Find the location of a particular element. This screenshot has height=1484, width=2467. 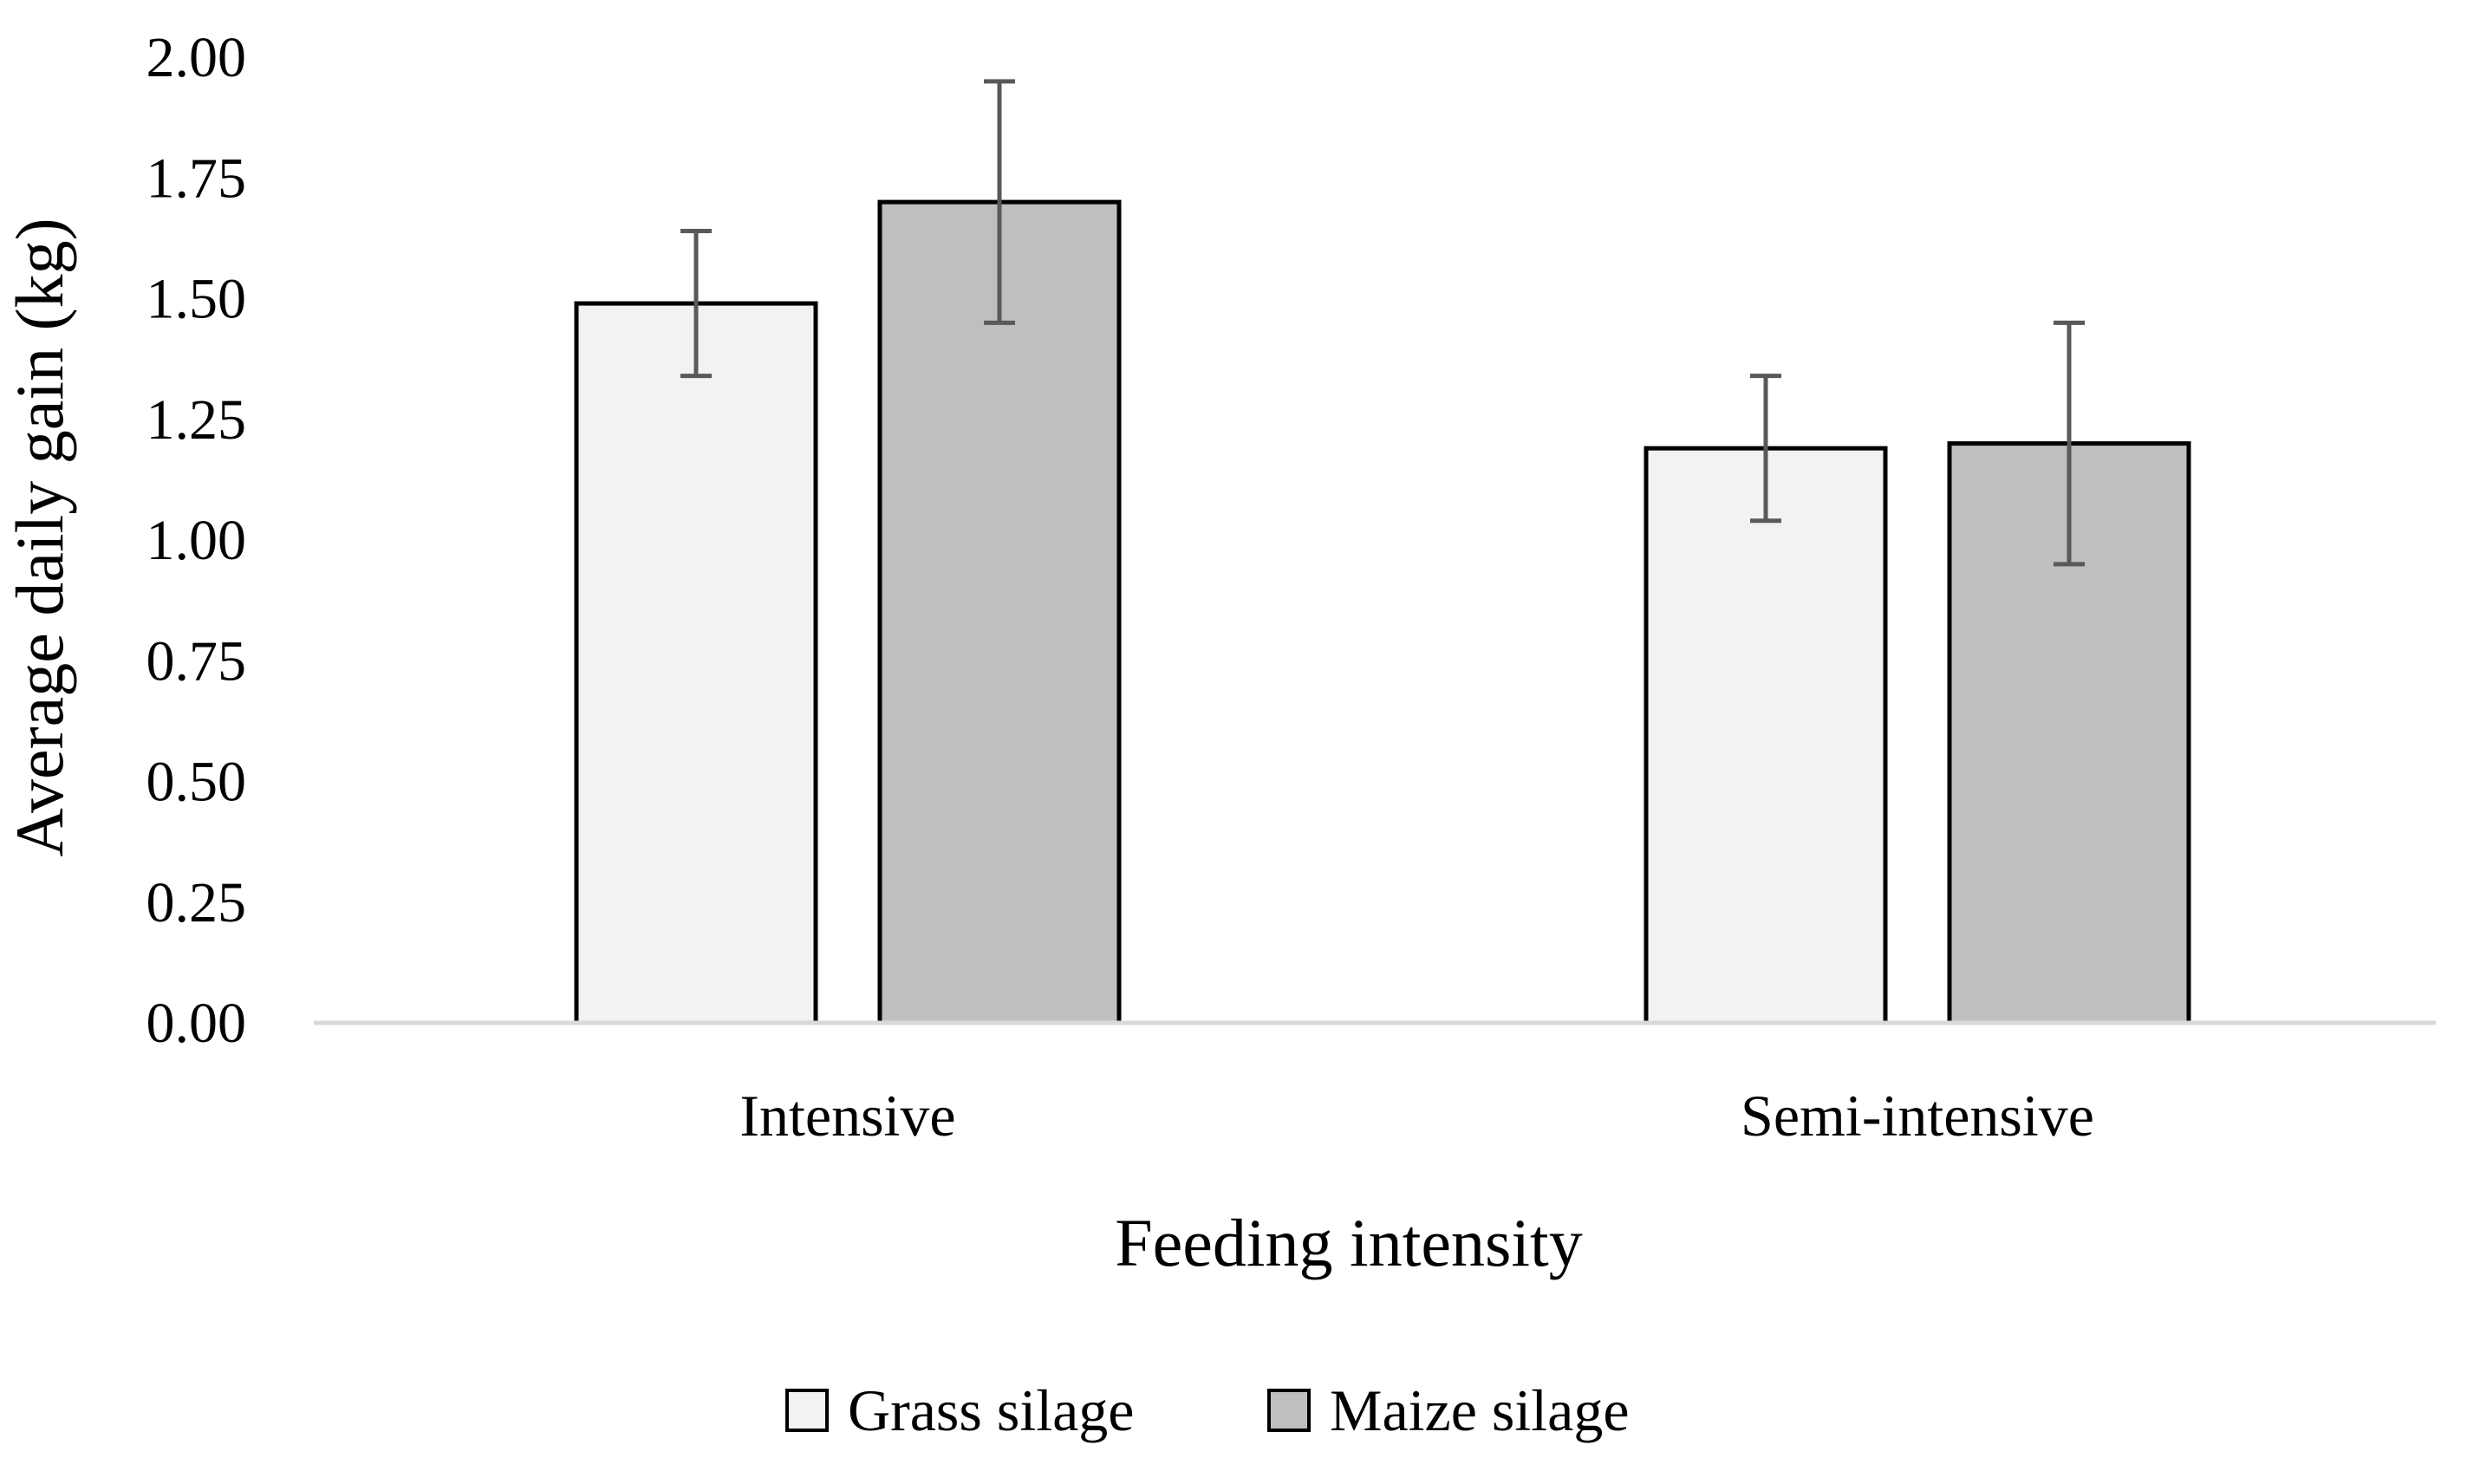

y-tick-label: 1.50 is located at coordinates (197, 299).